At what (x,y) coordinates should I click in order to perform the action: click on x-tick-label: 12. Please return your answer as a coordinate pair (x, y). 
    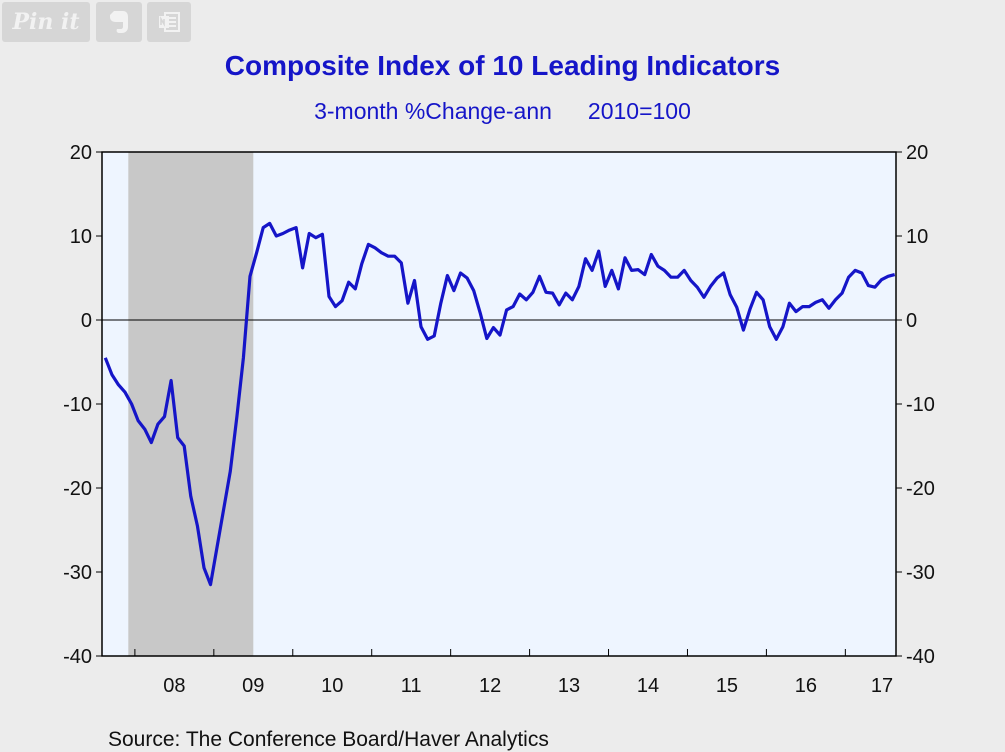
    Looking at the image, I should click on (490, 686).